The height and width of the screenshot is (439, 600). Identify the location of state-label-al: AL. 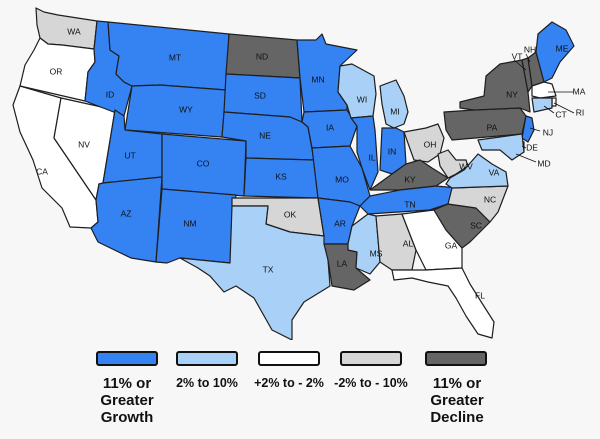
(408, 243).